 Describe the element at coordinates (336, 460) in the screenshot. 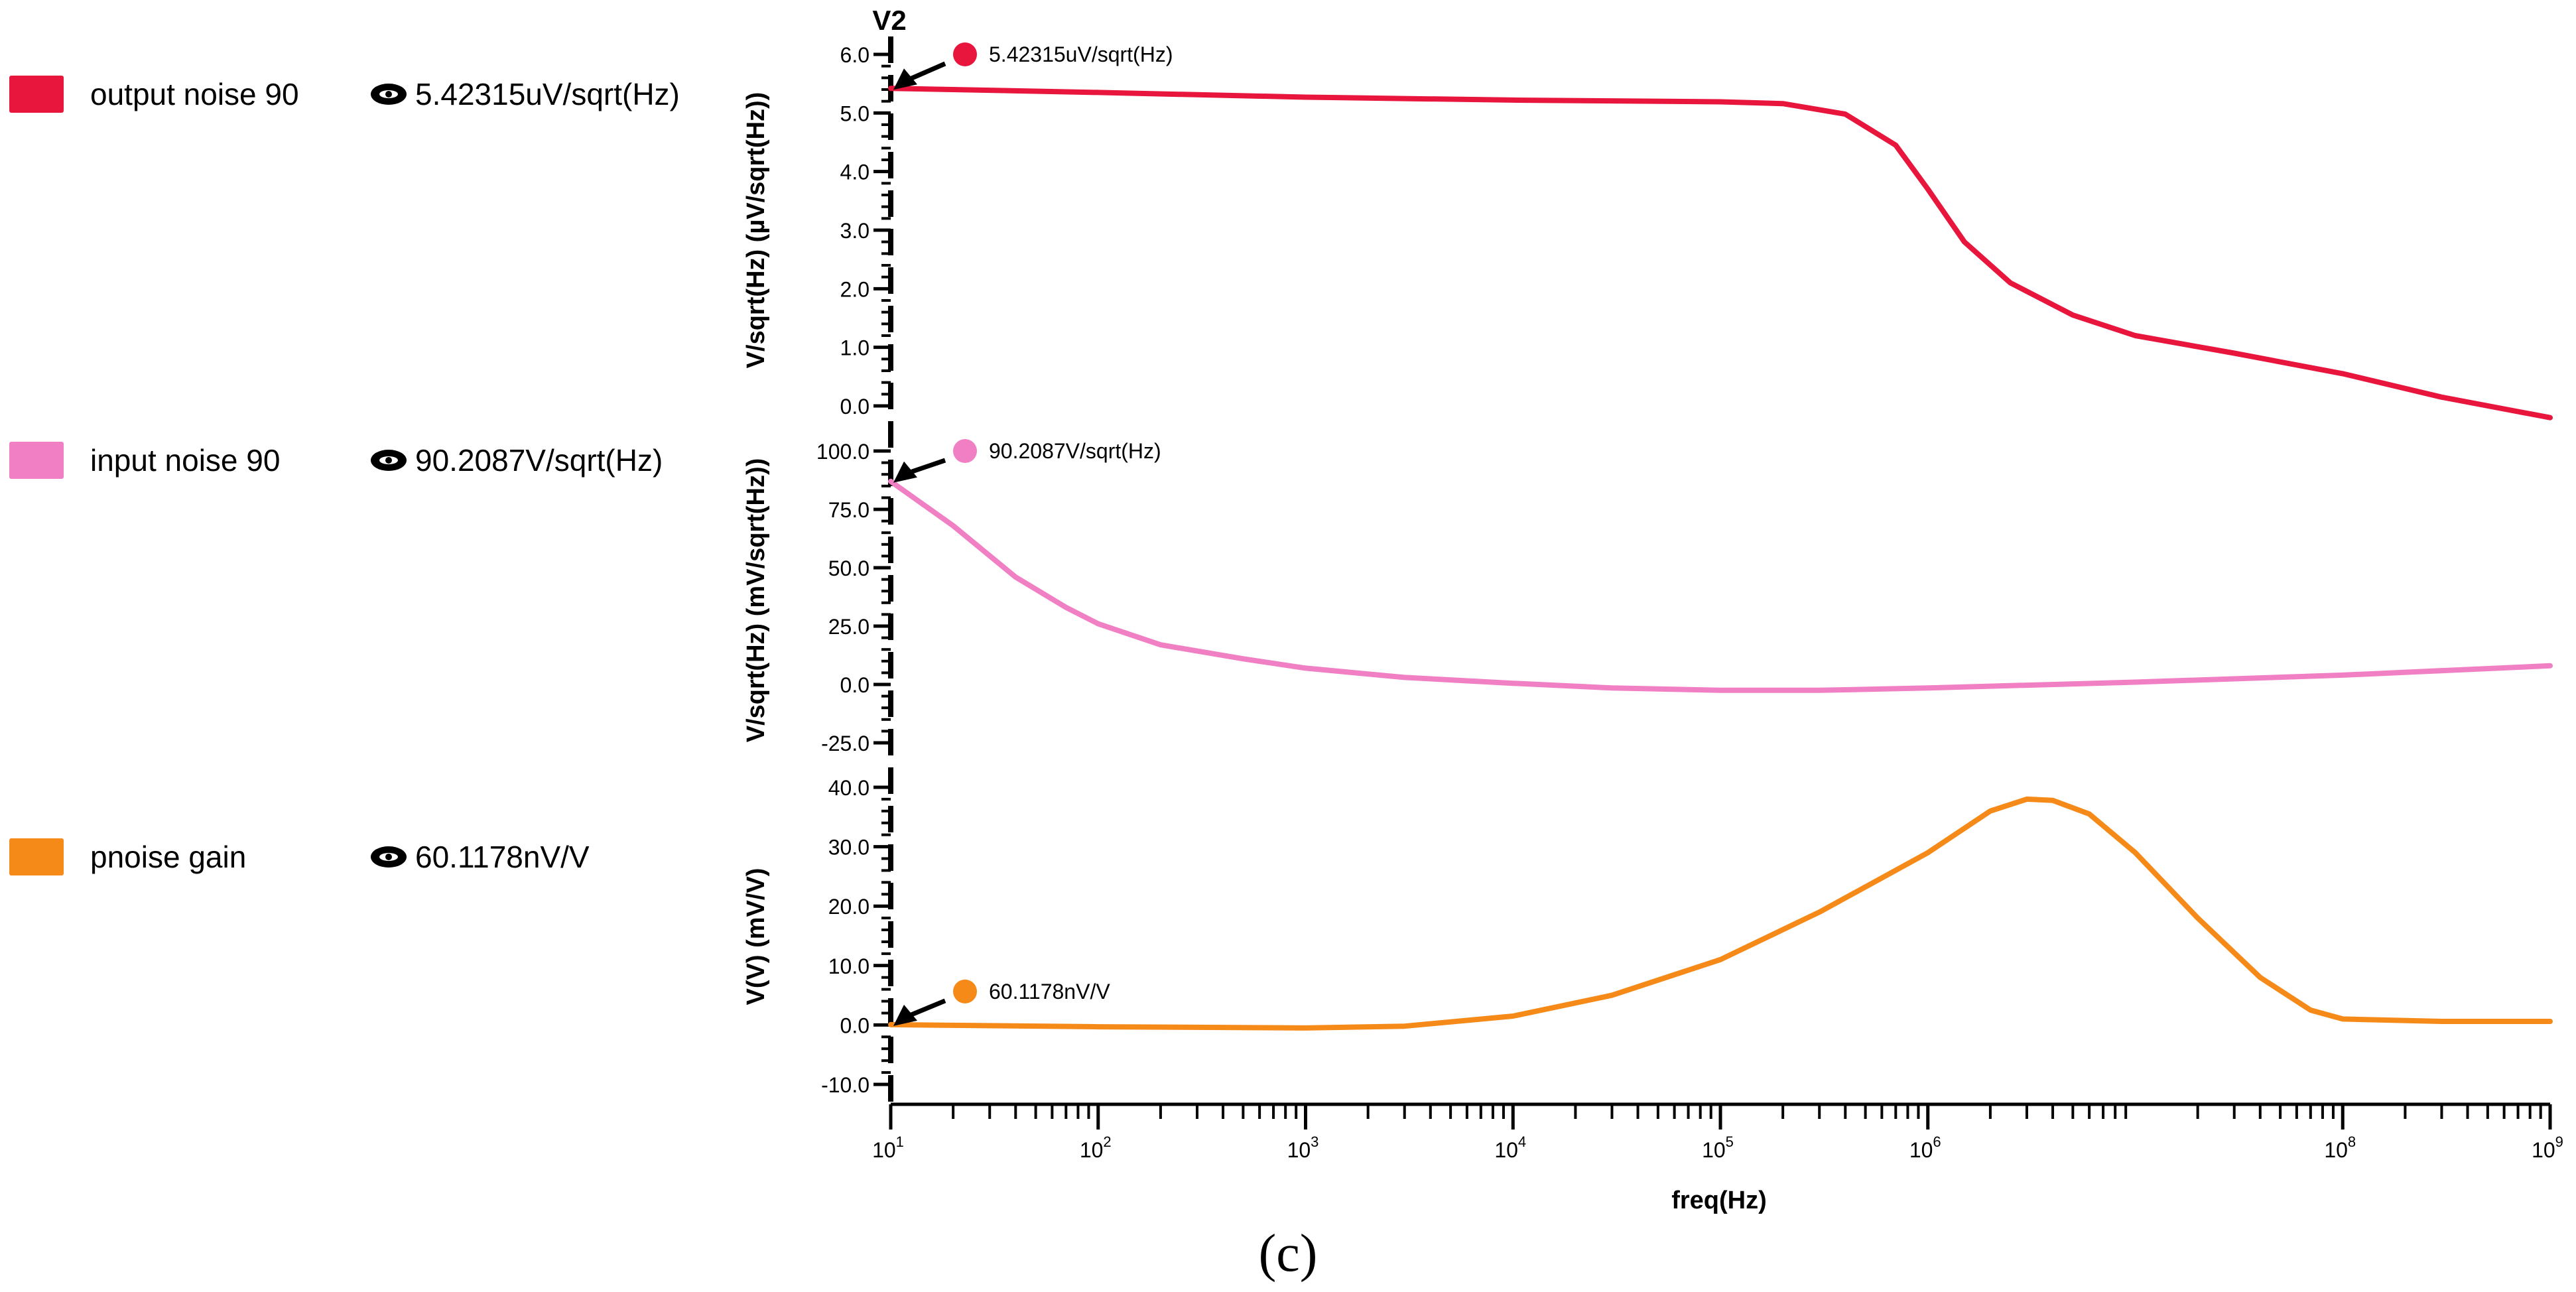

I see `legend-item-input-noise: input noise 90 90.2087V/sqrt(Hz)` at that location.